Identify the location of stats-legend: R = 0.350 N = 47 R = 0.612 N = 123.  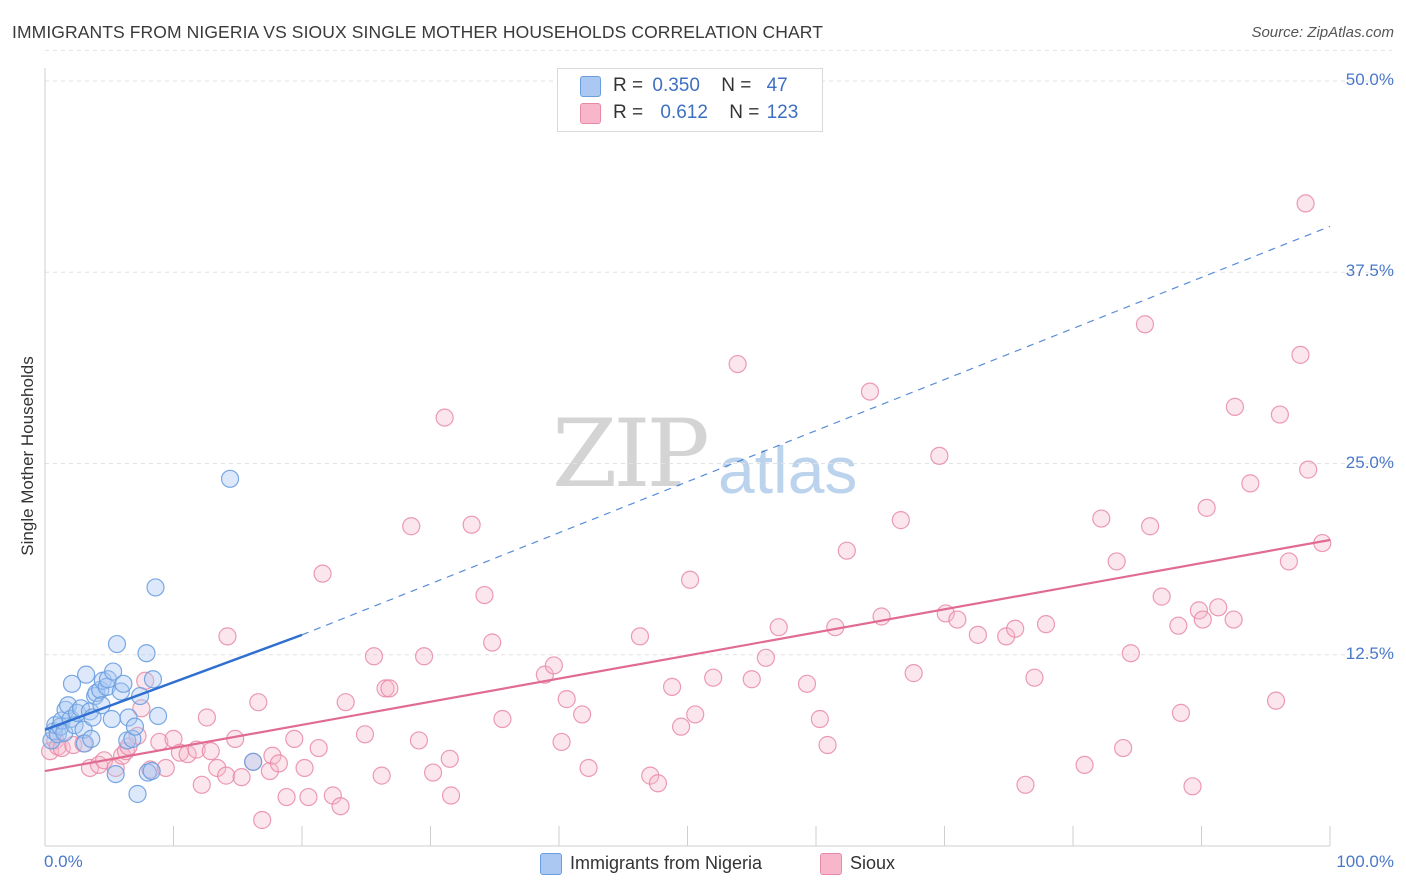
(690, 100).